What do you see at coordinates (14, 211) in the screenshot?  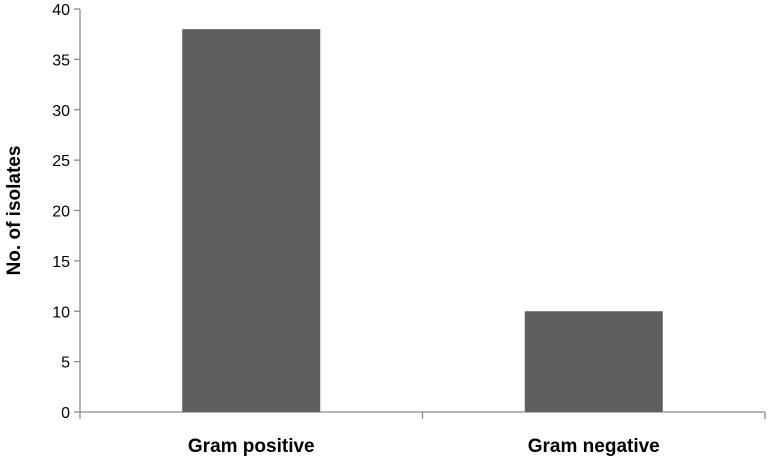 I see `y-axis-title: No. of isolates` at bounding box center [14, 211].